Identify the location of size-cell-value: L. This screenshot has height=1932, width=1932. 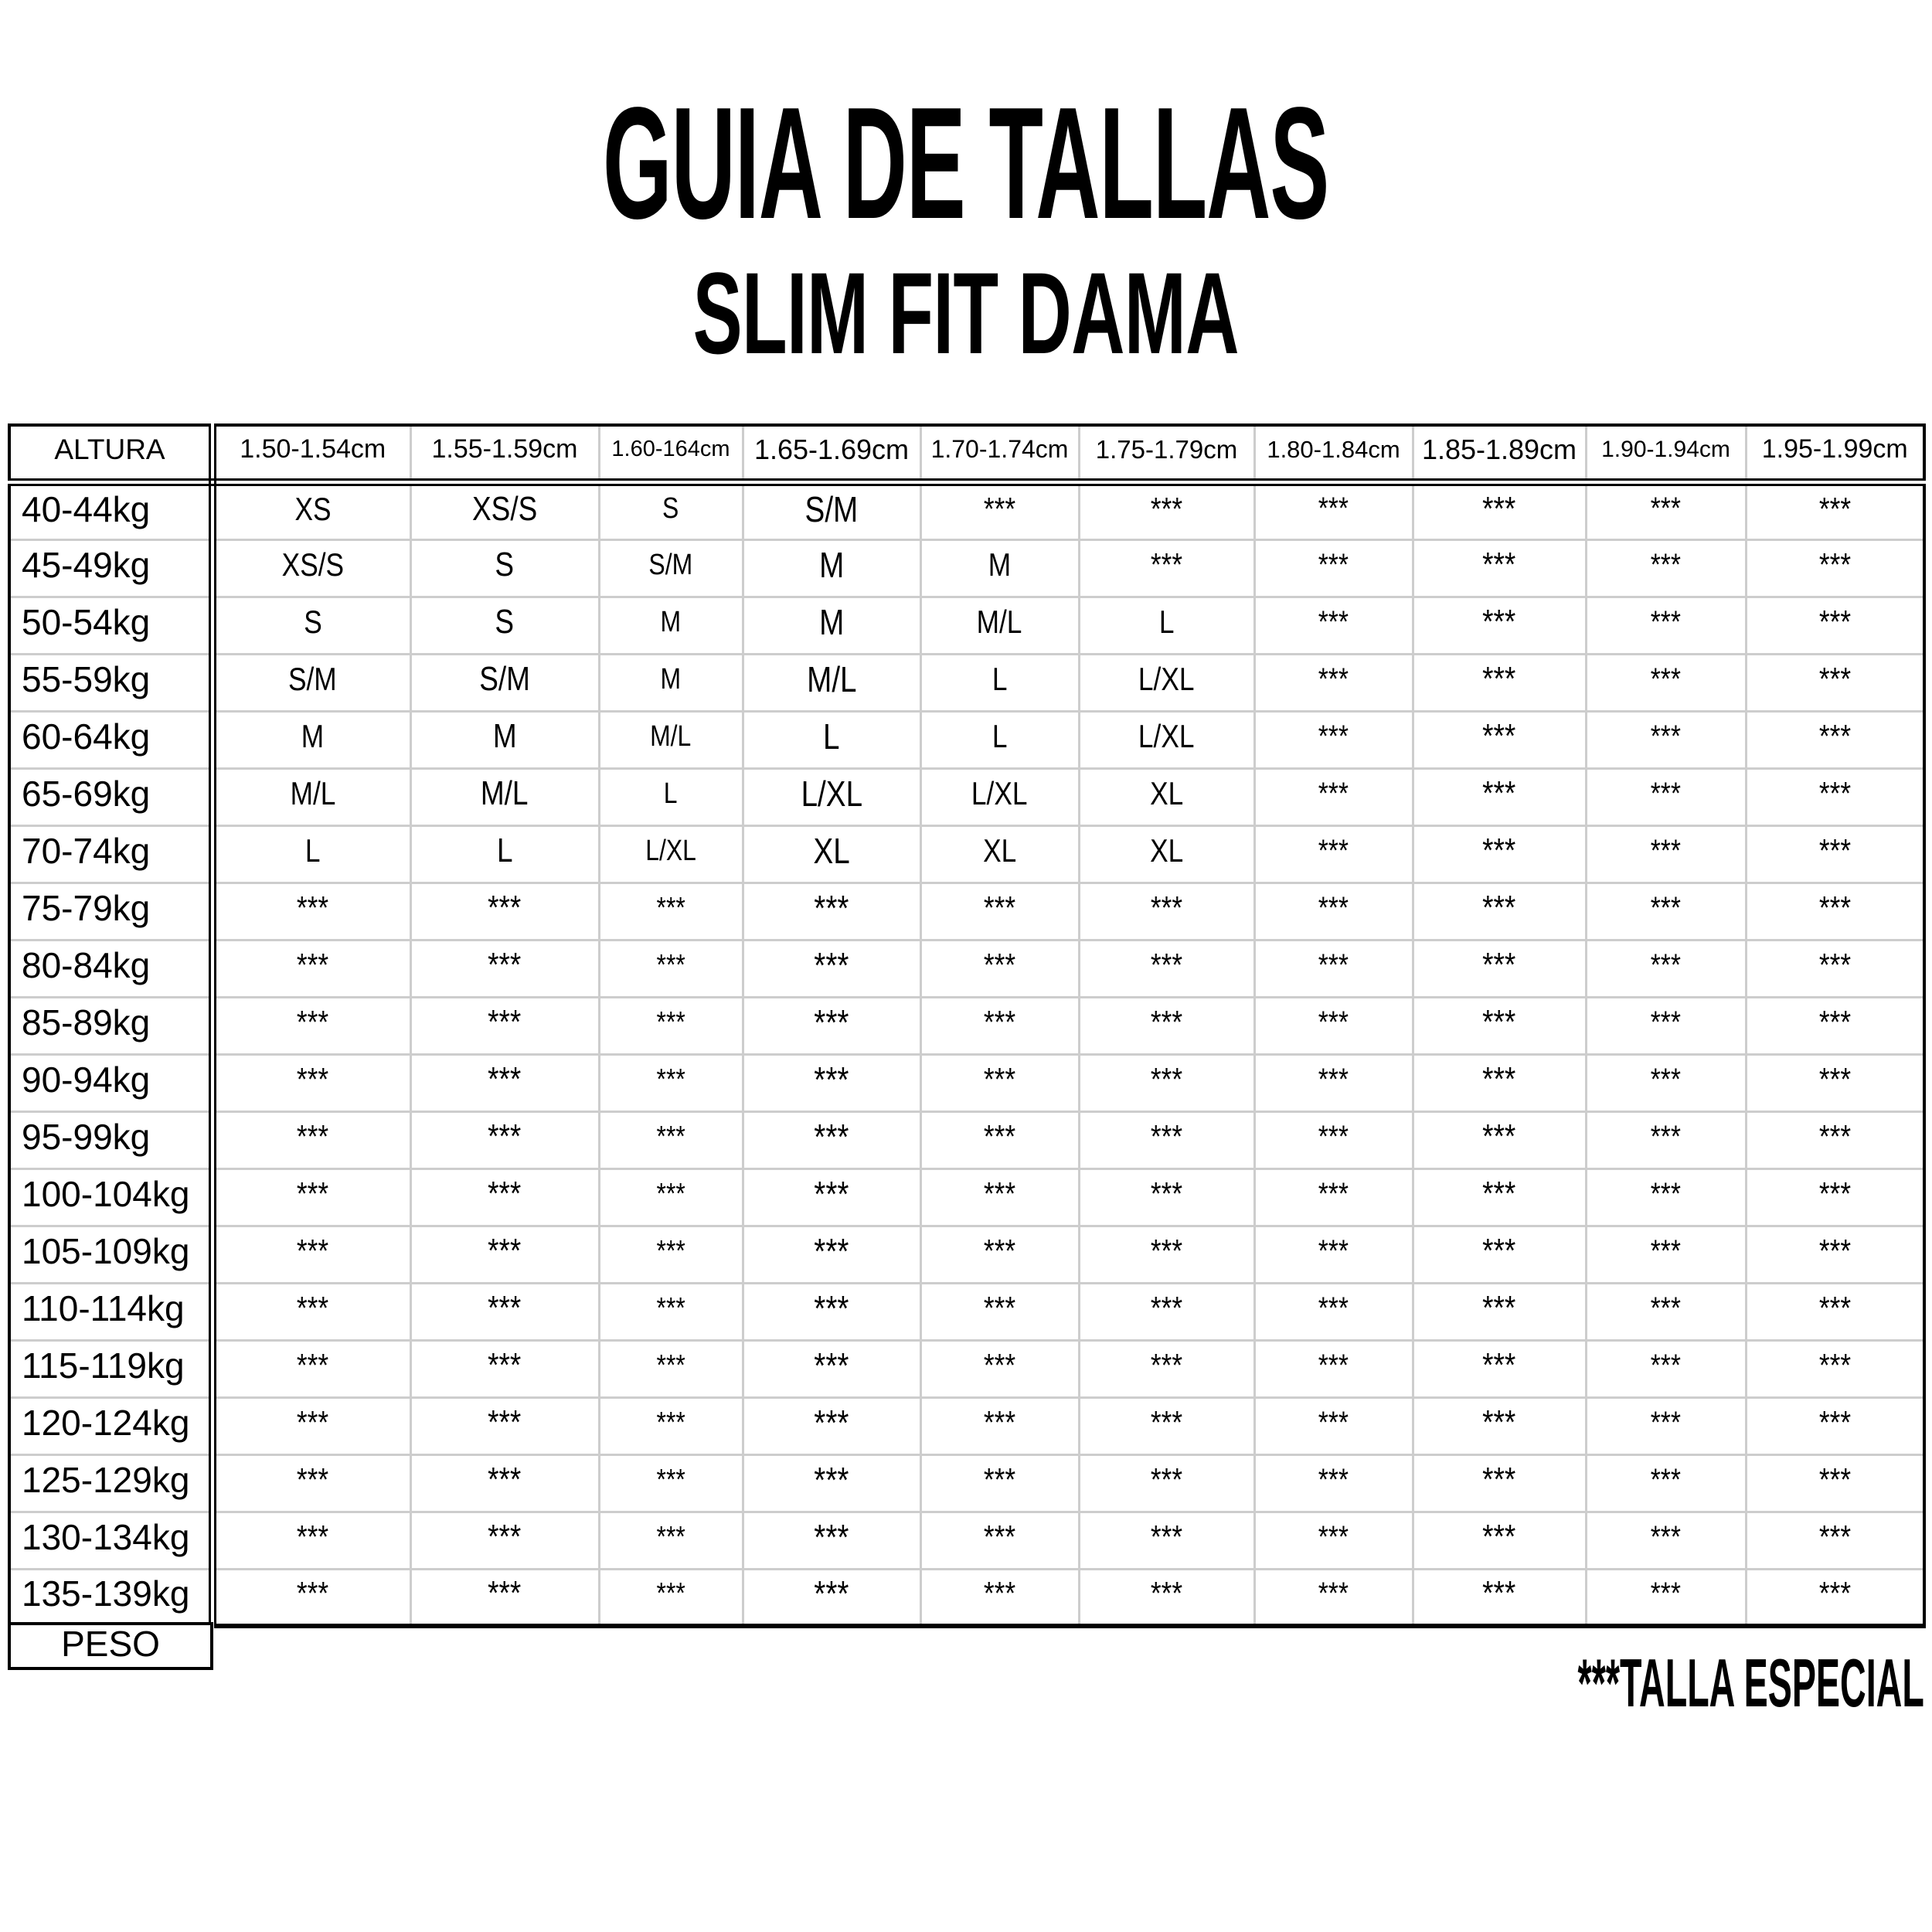
(1000, 679).